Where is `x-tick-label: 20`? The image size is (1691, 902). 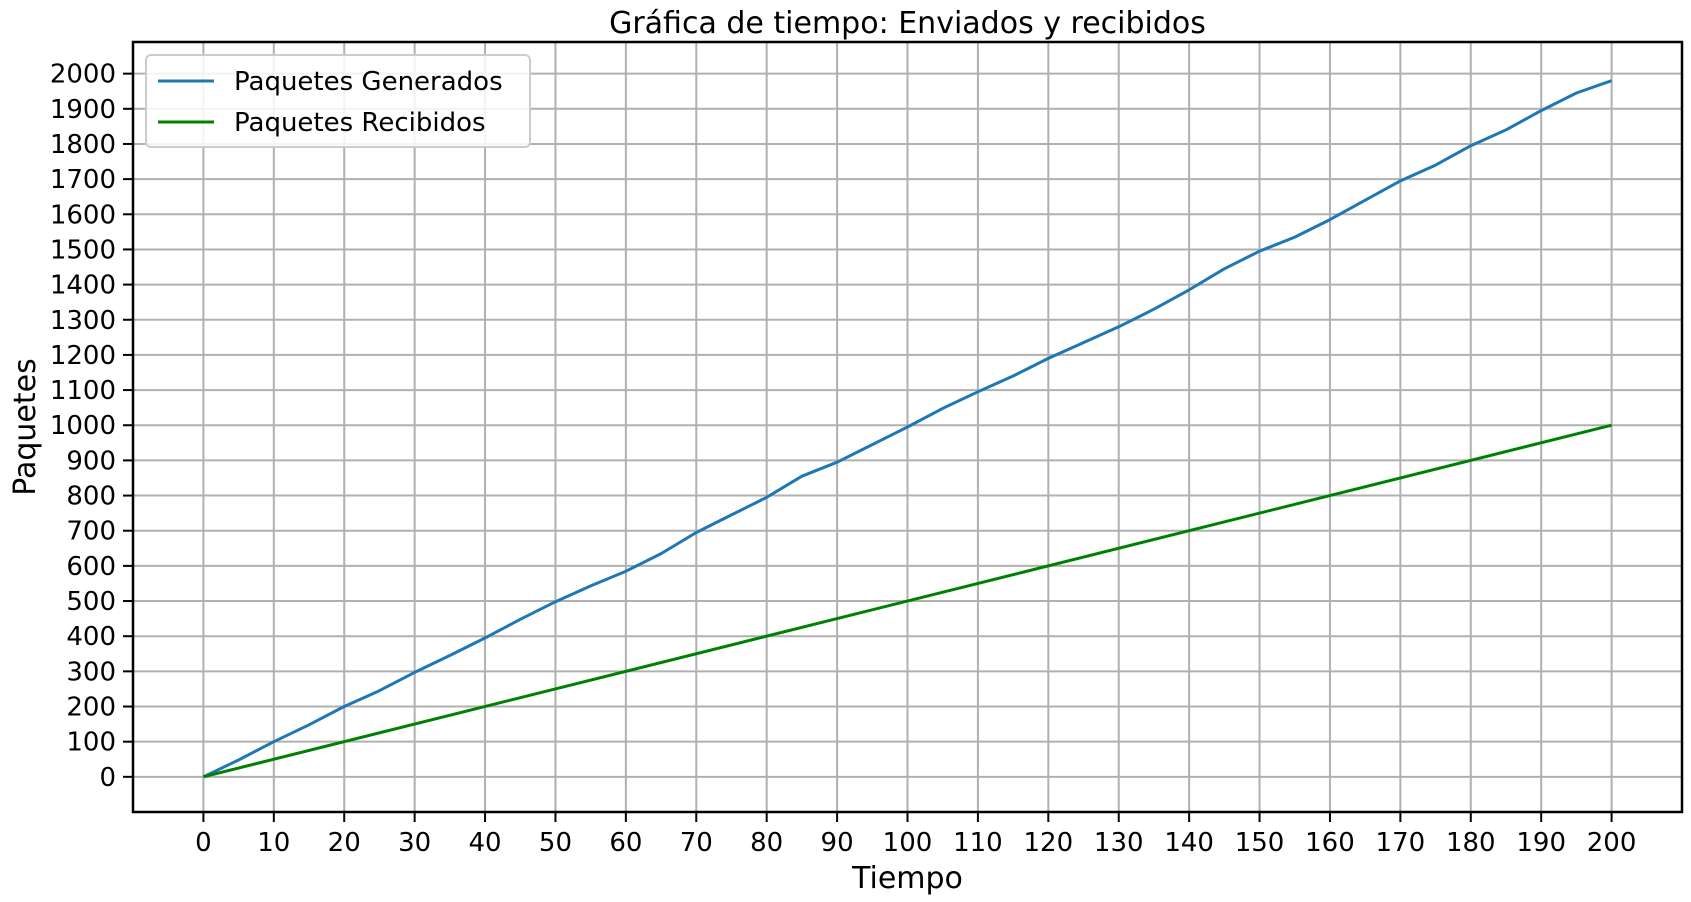
x-tick-label: 20 is located at coordinates (344, 843).